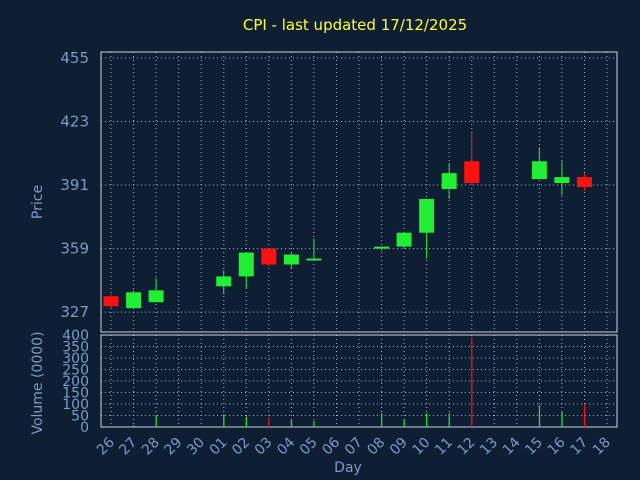 The image size is (640, 480). I want to click on volume-y-tick-label: 100, so click(75, 405).